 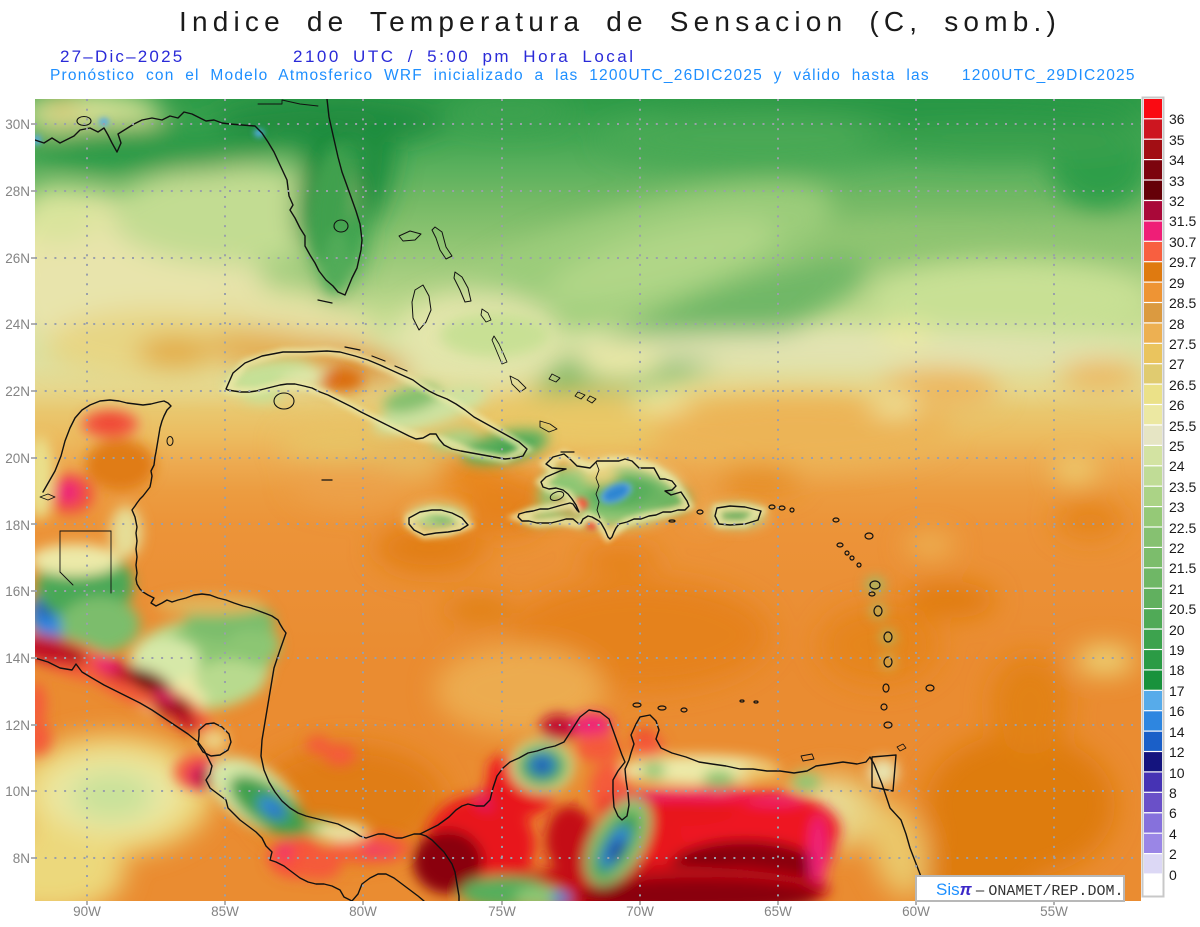 I want to click on svg-text: 26N, so click(x=17, y=258).